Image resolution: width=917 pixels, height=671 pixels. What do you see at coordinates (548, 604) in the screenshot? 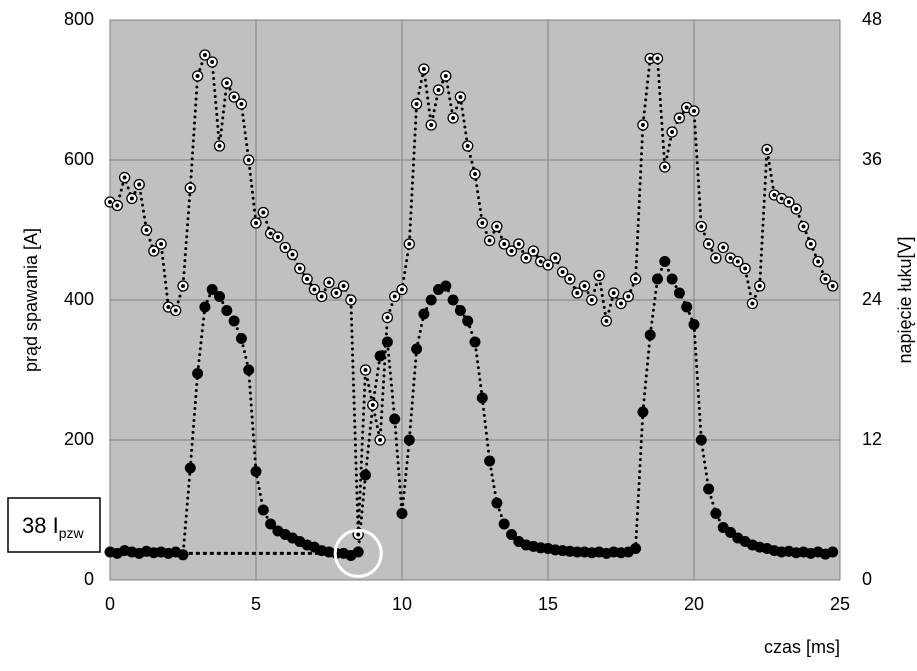
I see `x-tick-label: 15` at bounding box center [548, 604].